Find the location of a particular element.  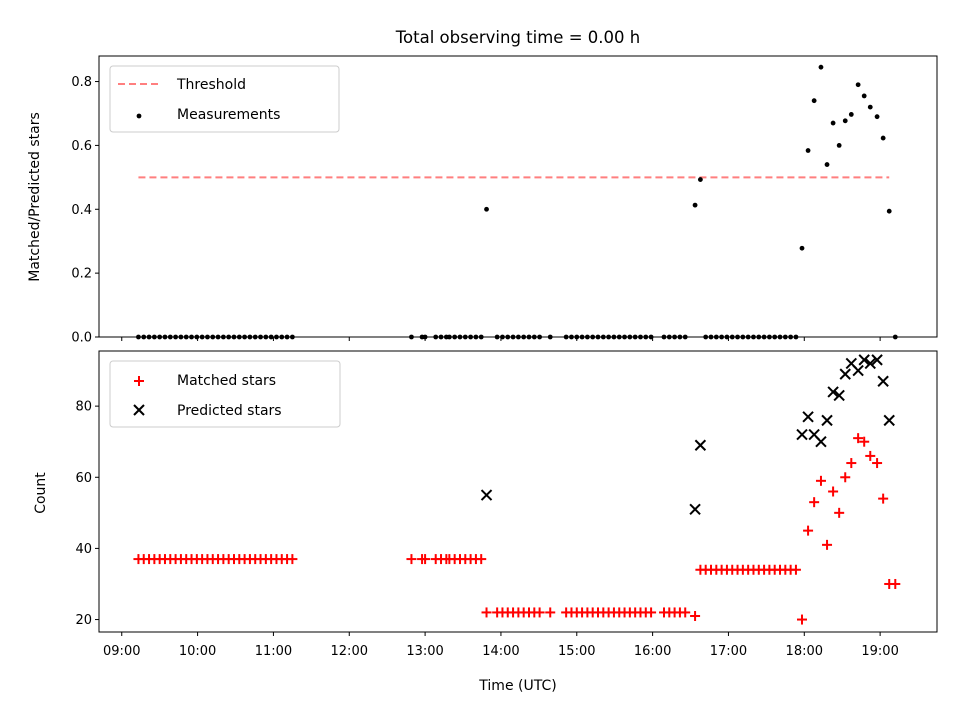

x-tick-label: 16:00 is located at coordinates (652, 651).